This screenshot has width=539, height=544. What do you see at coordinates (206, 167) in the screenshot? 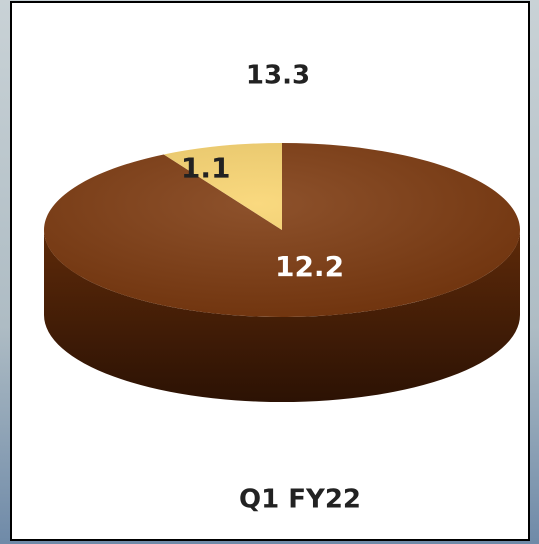
I see `value-label: 1.1` at bounding box center [206, 167].